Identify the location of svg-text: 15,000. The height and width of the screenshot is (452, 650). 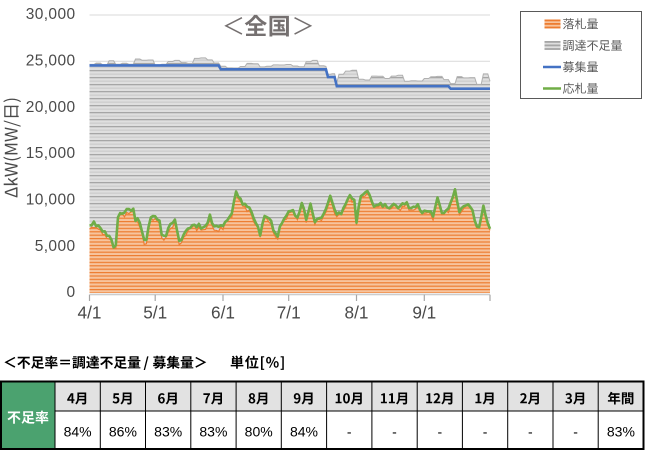
(51, 153).